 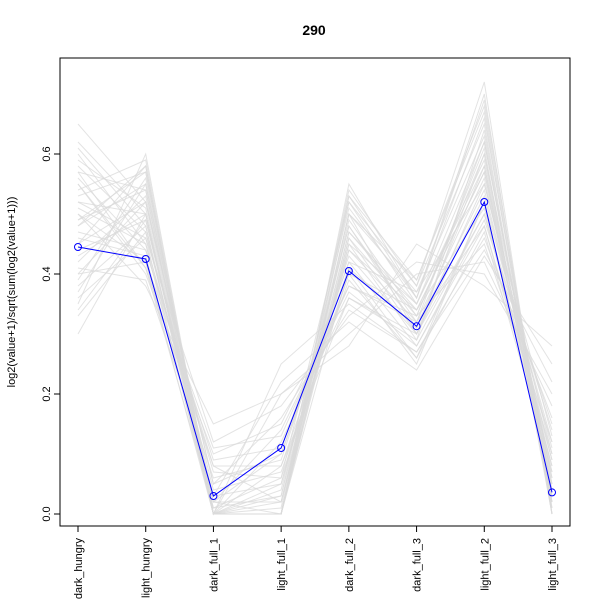 What do you see at coordinates (12, 292) in the screenshot?
I see `y-axis-label: log2(value+1)/sqrt(sum(log2(value+1)))` at bounding box center [12, 292].